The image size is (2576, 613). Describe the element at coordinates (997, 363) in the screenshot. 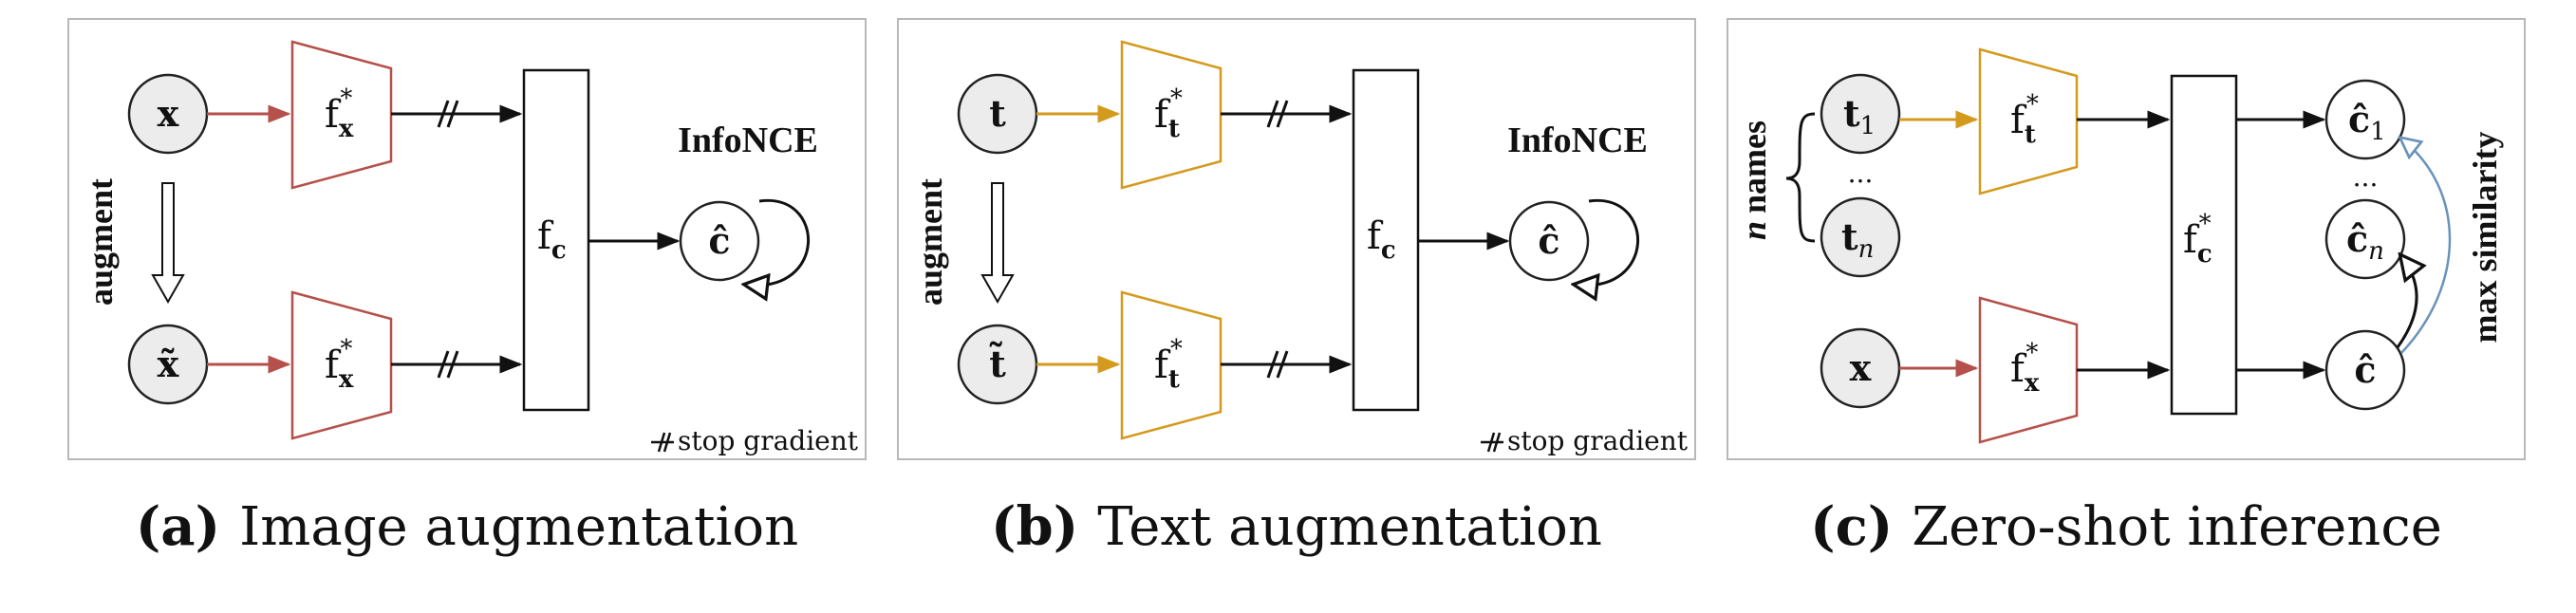

I see `panel-b-input-bottom-label: t̃` at that location.